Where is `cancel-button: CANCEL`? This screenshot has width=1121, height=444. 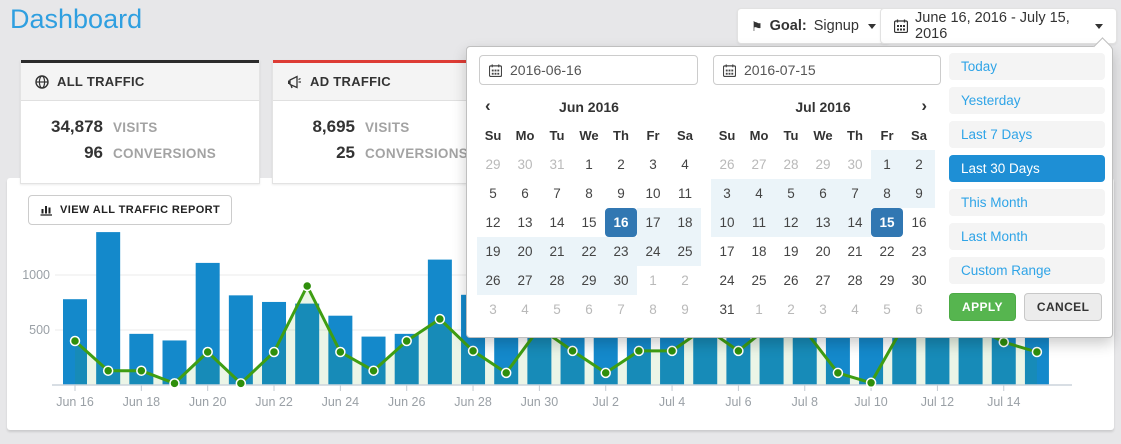 cancel-button: CANCEL is located at coordinates (1063, 307).